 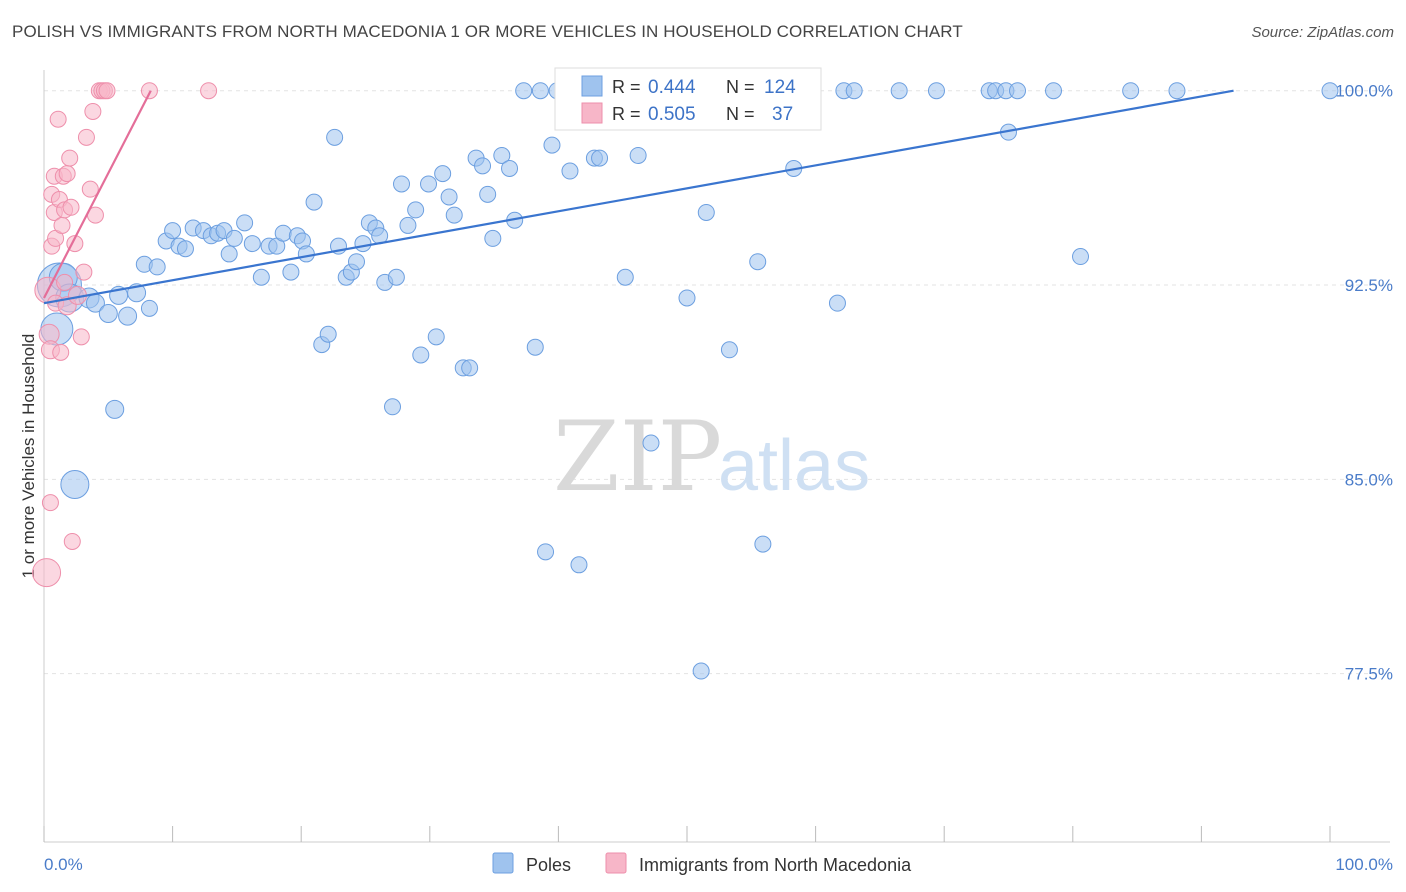 I want to click on legend-swatch-poles, so click(x=503, y=863).